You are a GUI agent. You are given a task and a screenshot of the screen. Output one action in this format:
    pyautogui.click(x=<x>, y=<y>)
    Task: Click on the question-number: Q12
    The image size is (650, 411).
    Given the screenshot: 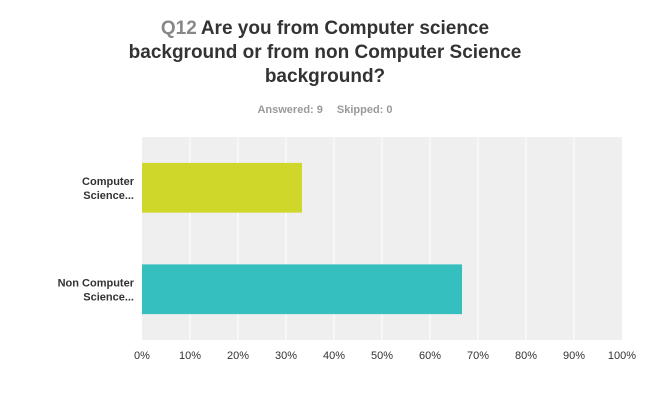 What is the action you would take?
    pyautogui.click(x=178, y=28)
    